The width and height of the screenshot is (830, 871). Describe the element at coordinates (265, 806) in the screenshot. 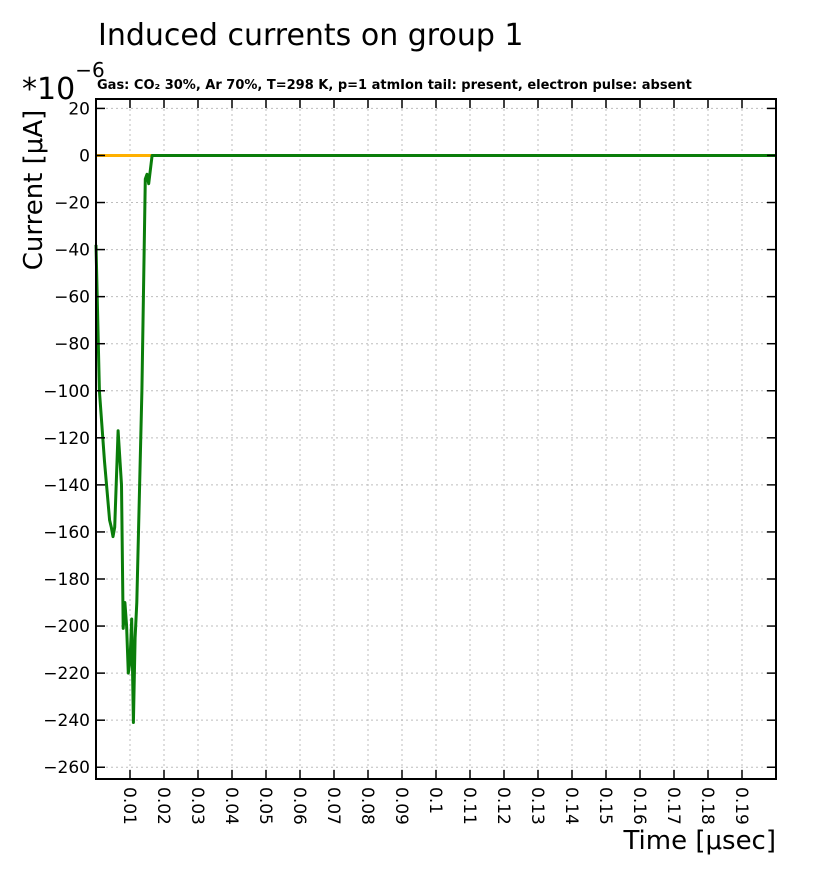

I see `x-tick-label: 0.05` at that location.